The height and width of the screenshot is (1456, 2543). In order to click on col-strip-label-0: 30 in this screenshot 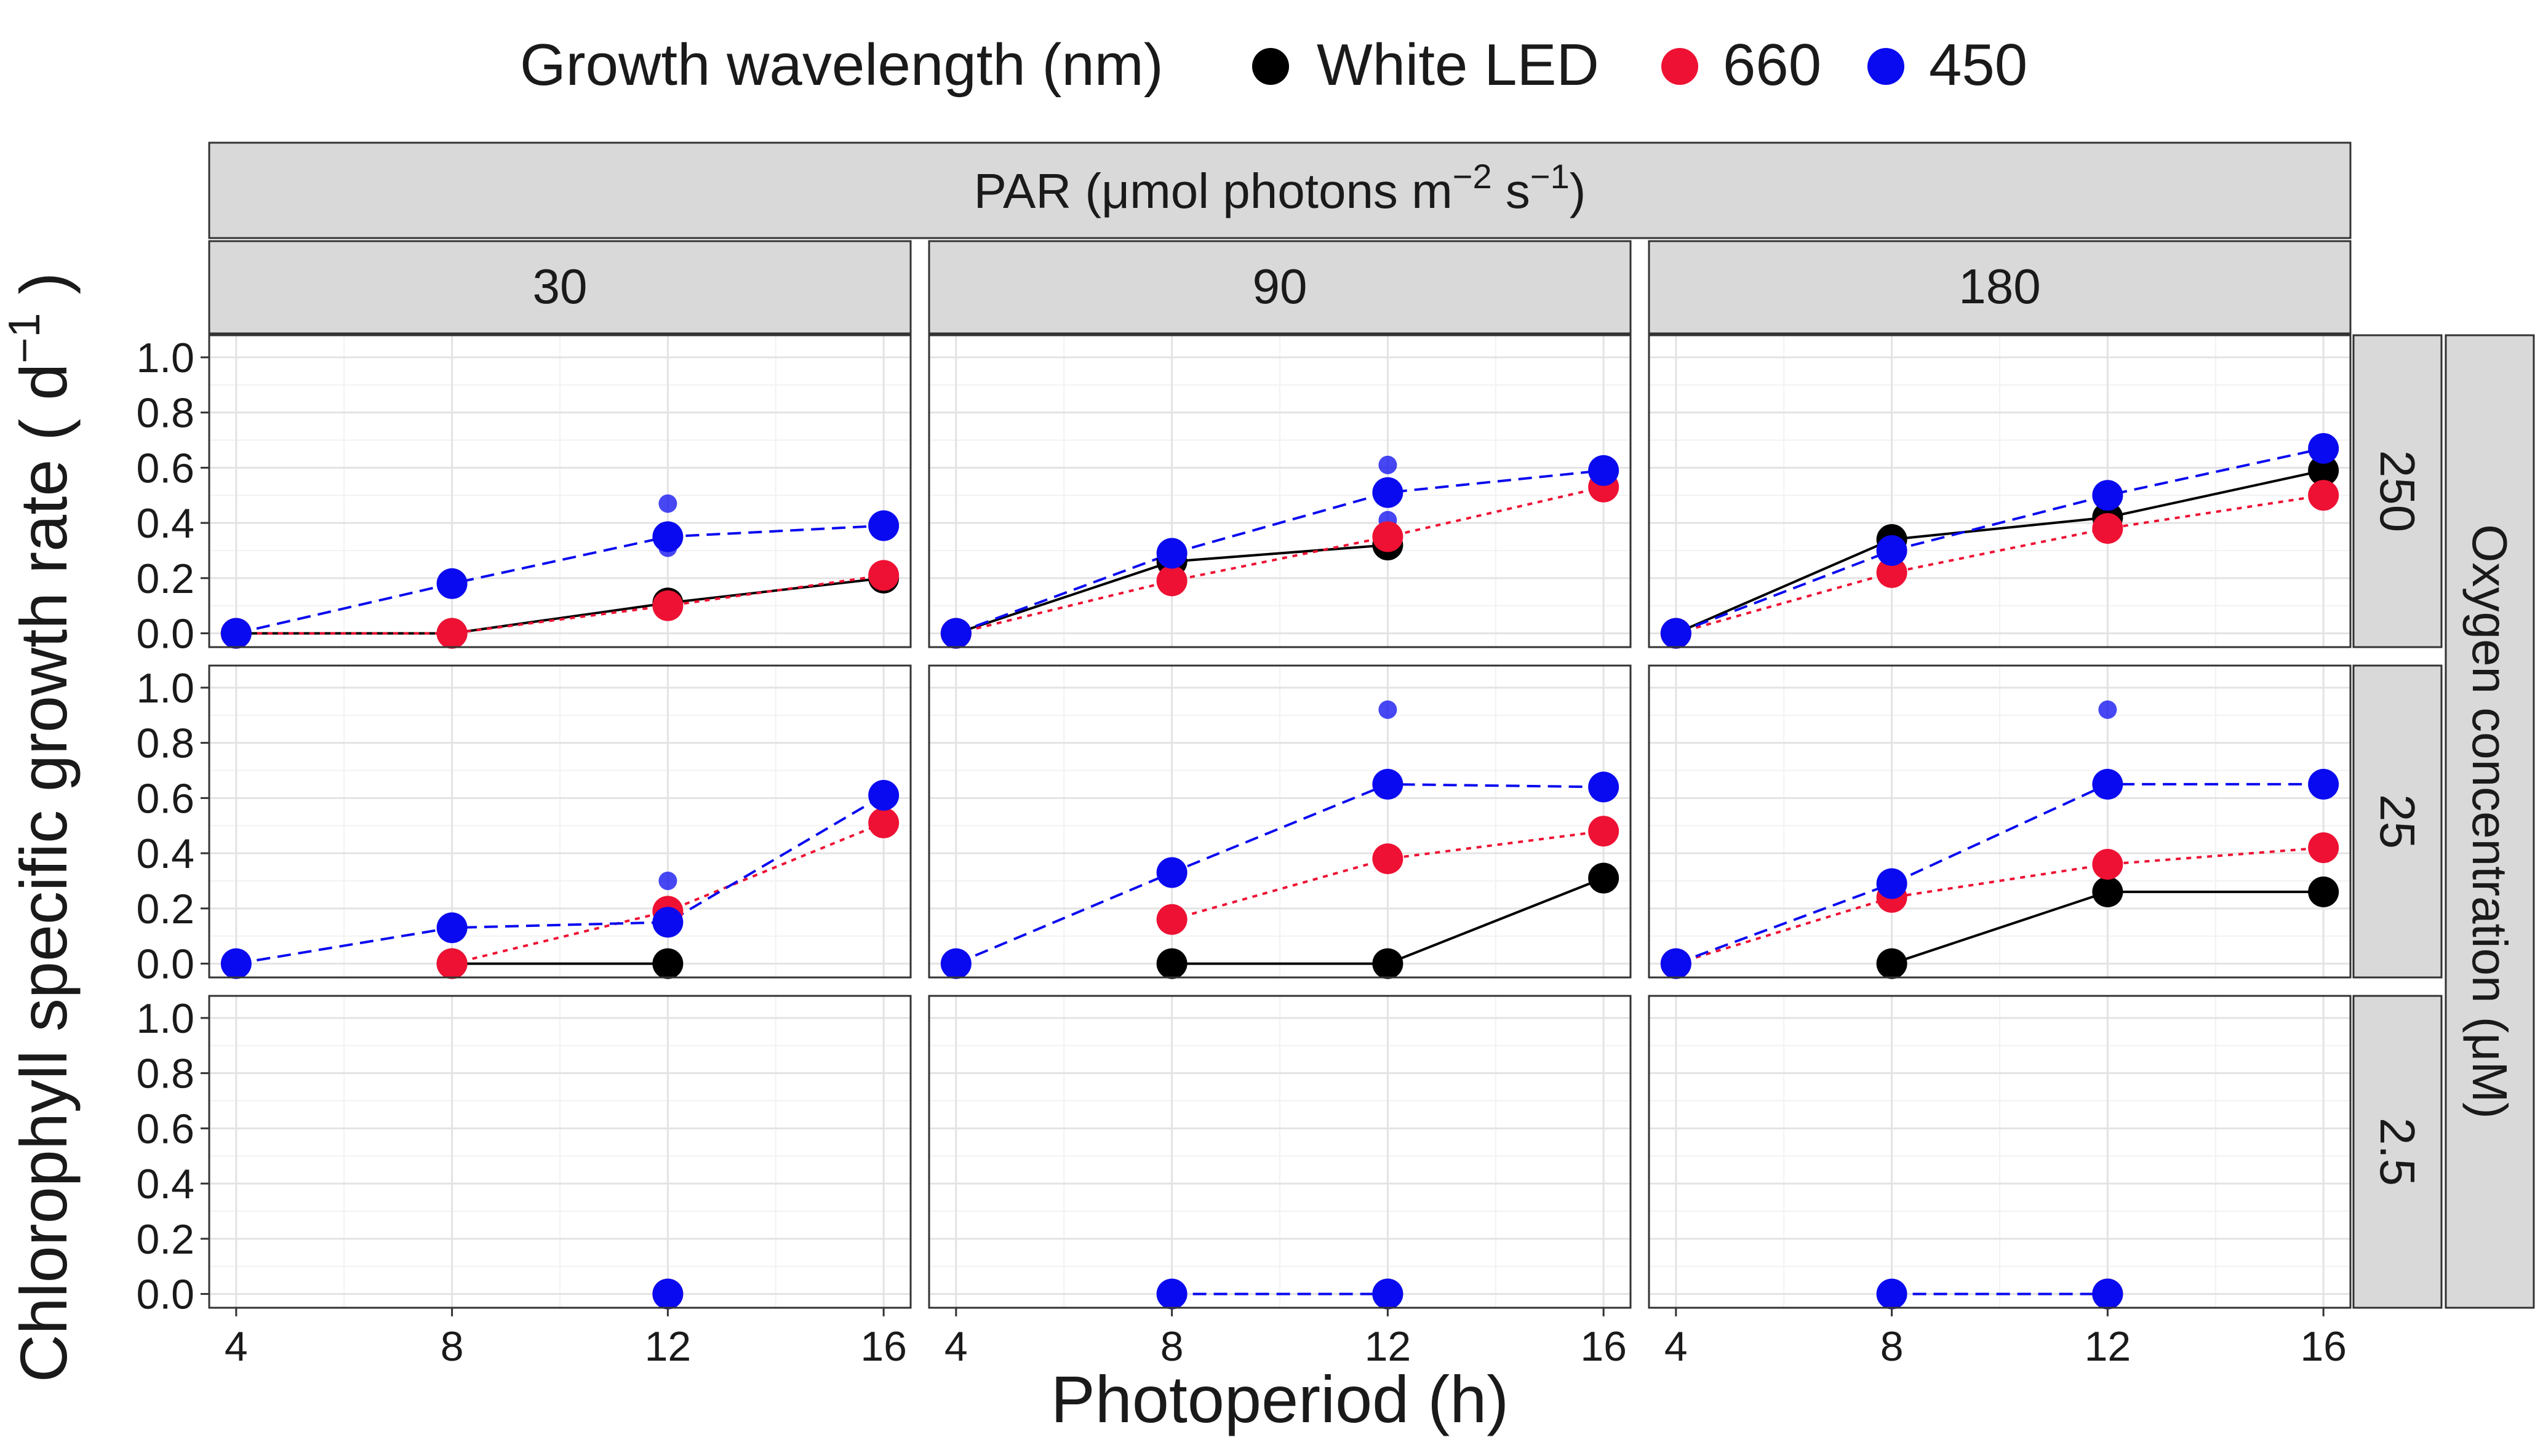, I will do `click(560, 286)`.